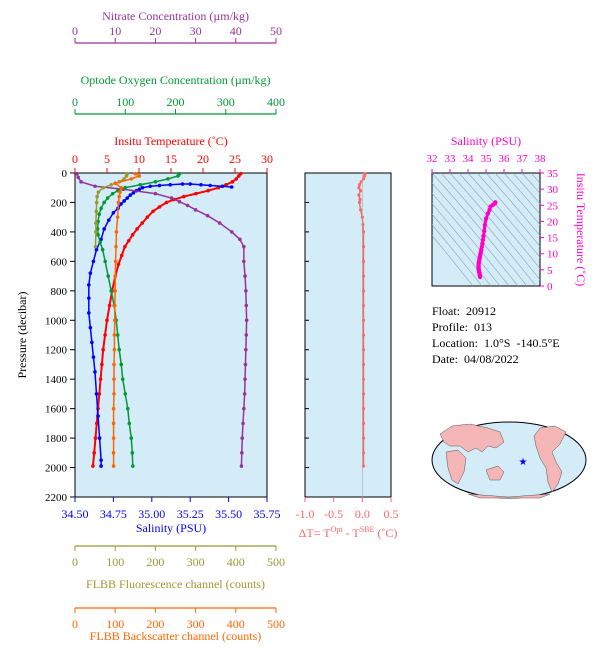 The width and height of the screenshot is (609, 663). Describe the element at coordinates (236, 562) in the screenshot. I see `fluorescence-tick-label: 400` at that location.